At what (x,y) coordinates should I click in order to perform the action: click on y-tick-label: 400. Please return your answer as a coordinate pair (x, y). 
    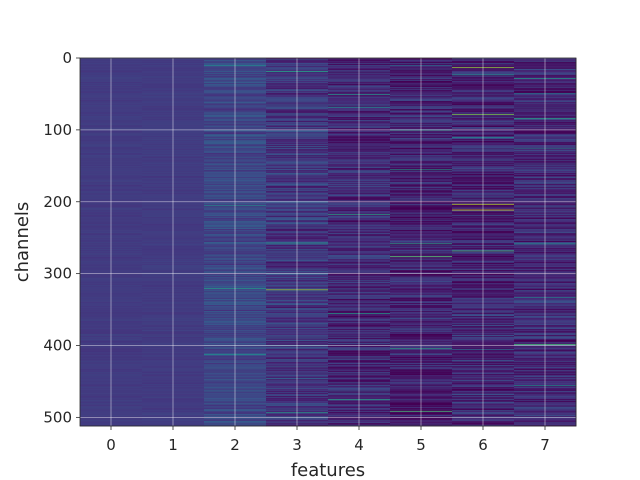
    Looking at the image, I should click on (57, 346).